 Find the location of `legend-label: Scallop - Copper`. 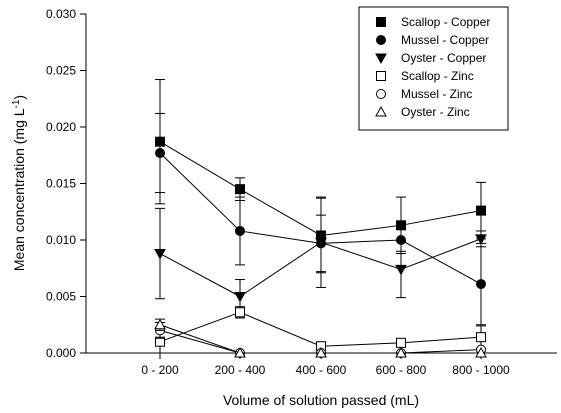

legend-label: Scallop - Copper is located at coordinates (445, 22).